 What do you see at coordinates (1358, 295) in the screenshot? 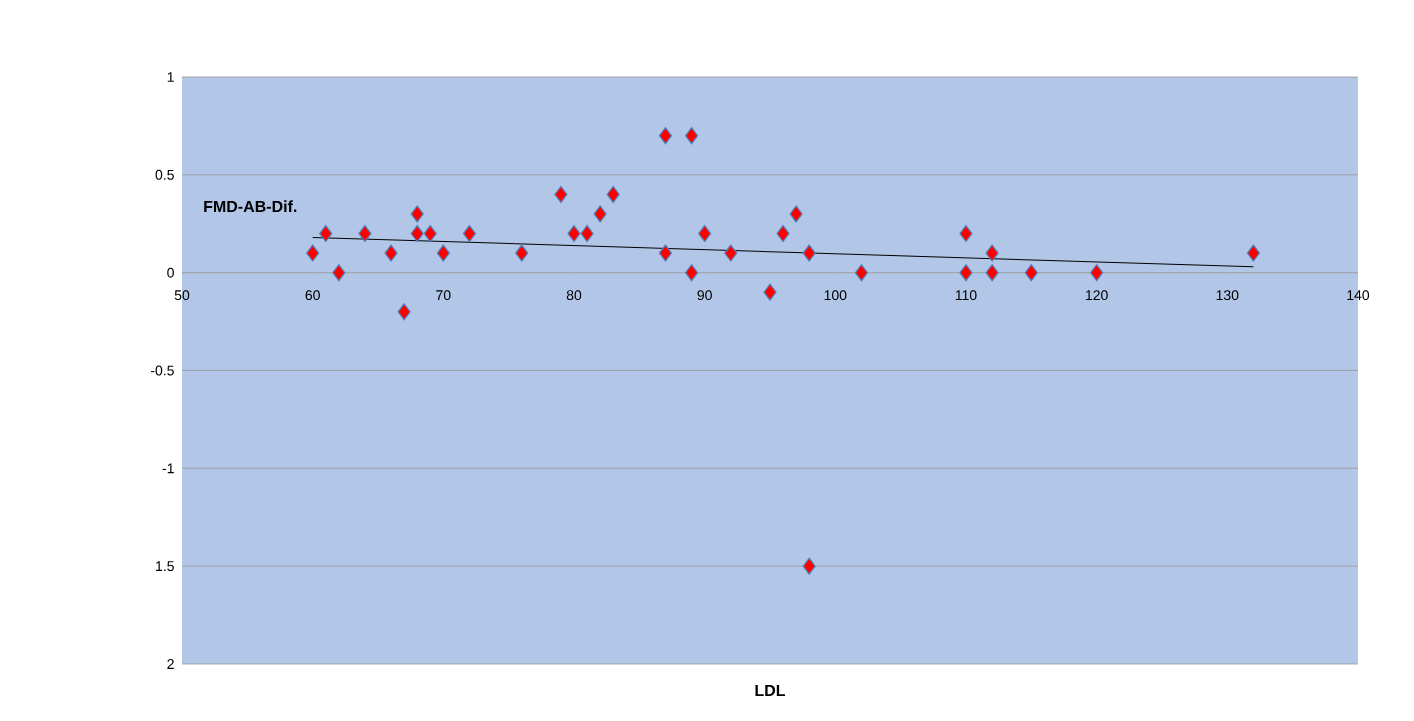
I see `x-tick-label: 140` at bounding box center [1358, 295].